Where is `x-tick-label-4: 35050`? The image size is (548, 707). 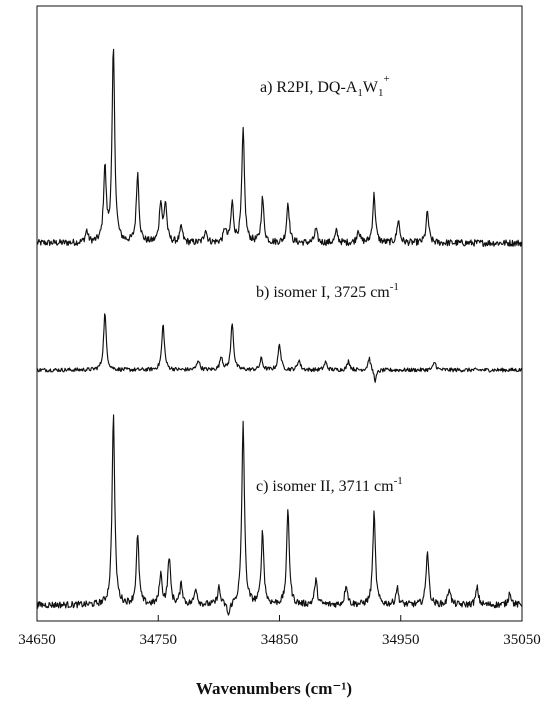 x-tick-label-4: 35050 is located at coordinates (522, 640).